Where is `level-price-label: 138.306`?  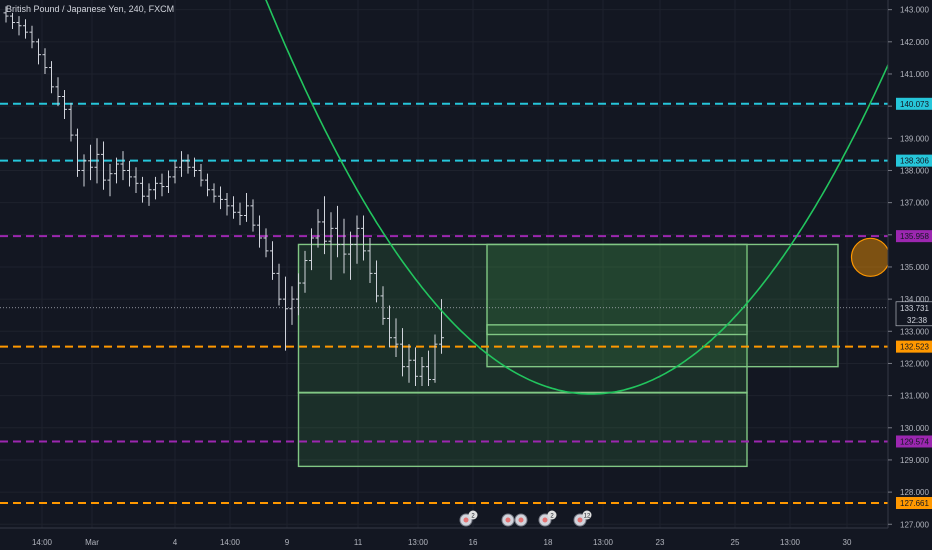 level-price-label: 138.306 is located at coordinates (914, 161).